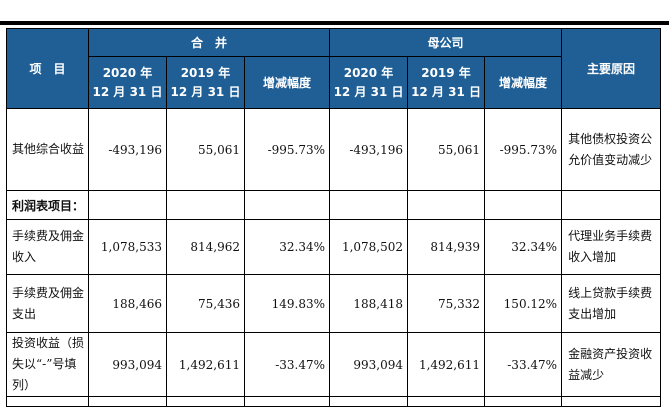 This screenshot has width=669, height=413. What do you see at coordinates (287, 247) in the screenshot?
I see `consolidated-change-value: 32.34%` at bounding box center [287, 247].